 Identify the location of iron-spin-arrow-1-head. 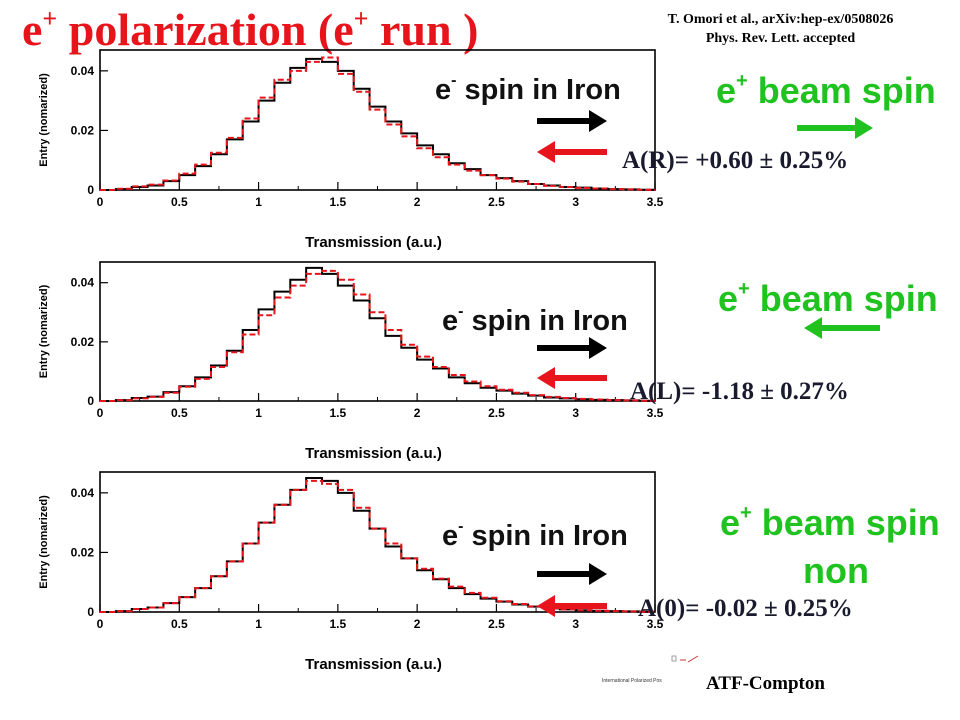
(598, 121).